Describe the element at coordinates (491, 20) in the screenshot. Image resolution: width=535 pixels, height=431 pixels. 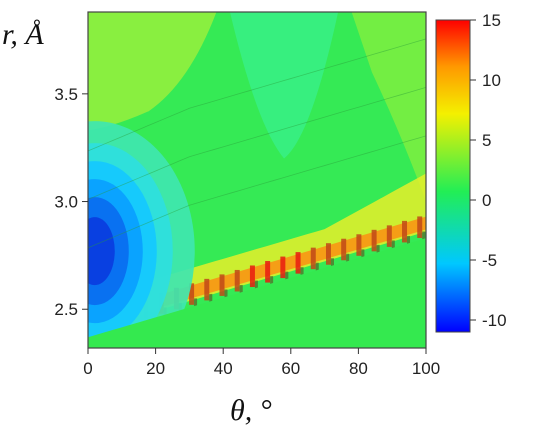
I see `colorbar-tick-label: 15` at that location.